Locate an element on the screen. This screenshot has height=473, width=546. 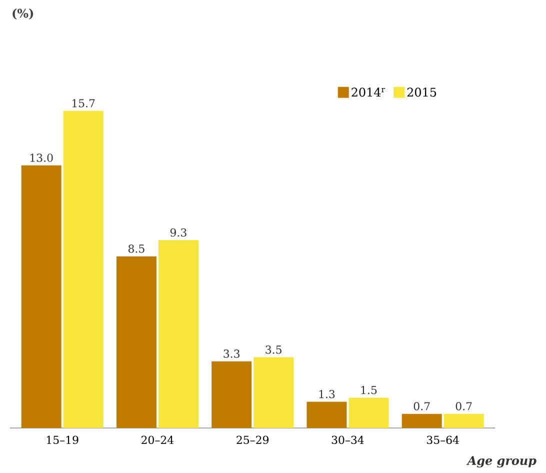
x-tick-label: 35–64 is located at coordinates (442, 440).